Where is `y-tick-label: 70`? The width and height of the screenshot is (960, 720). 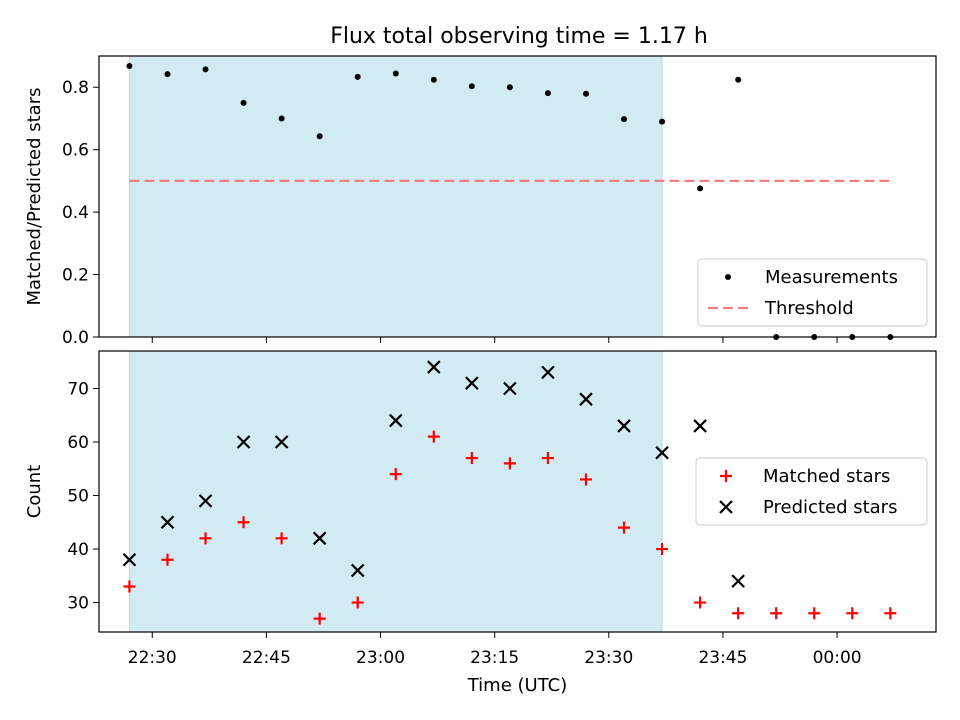
y-tick-label: 70 is located at coordinates (78, 389).